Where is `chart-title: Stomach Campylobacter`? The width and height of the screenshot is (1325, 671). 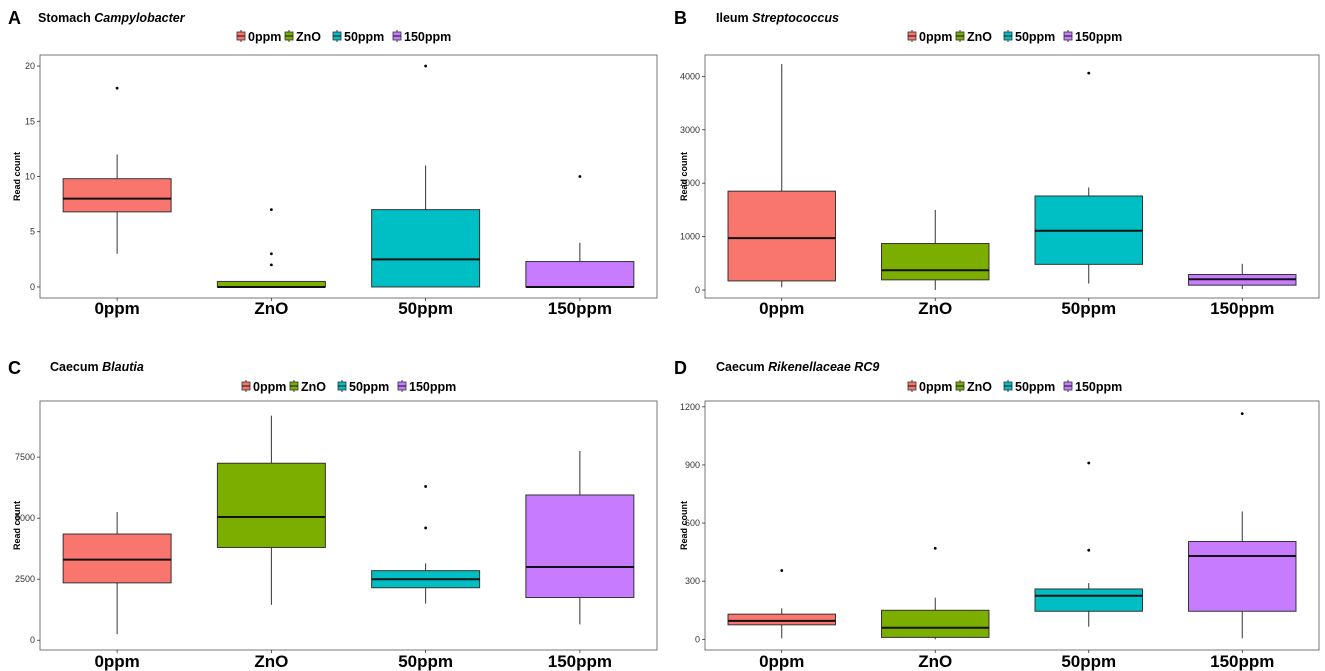
chart-title: Stomach Campylobacter is located at coordinates (112, 18).